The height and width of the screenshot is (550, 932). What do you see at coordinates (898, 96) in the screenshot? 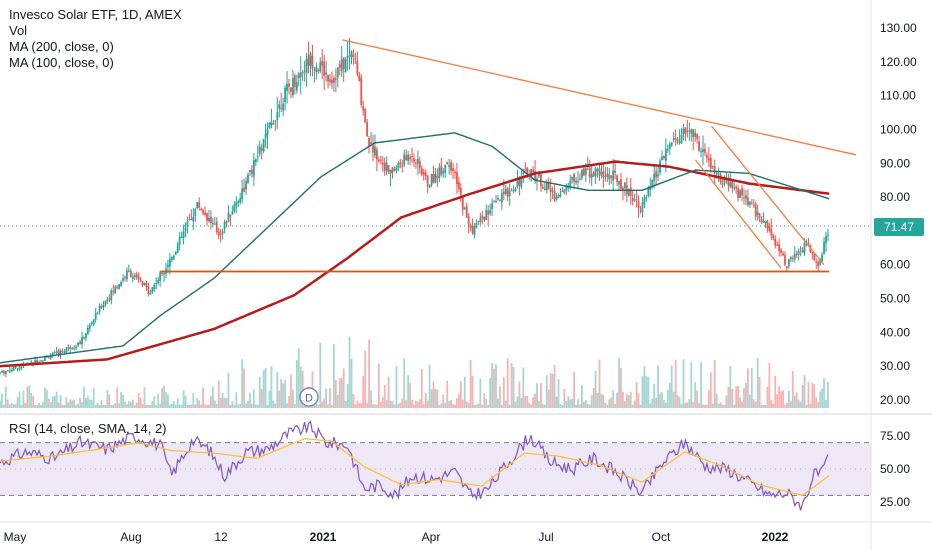
I see `price-tick-label: 110.00` at bounding box center [898, 96].